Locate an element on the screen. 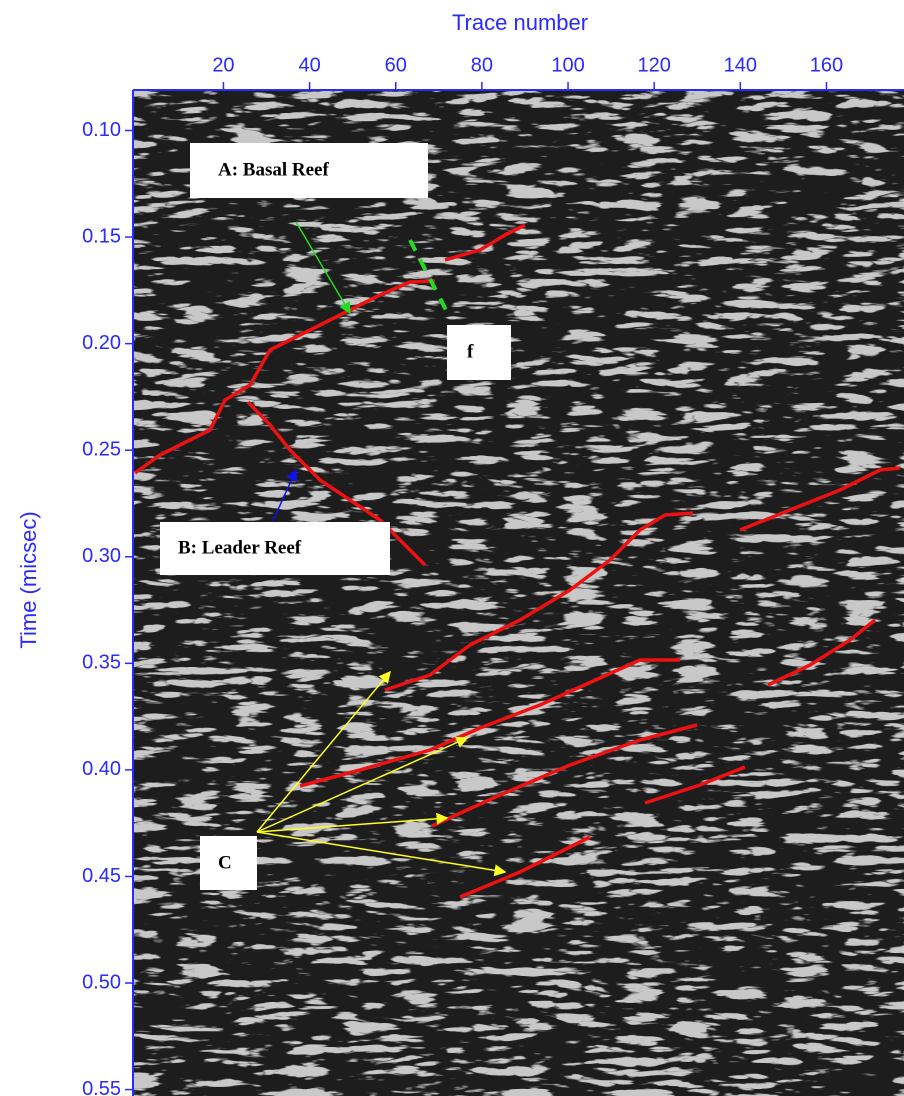  annotation: f is located at coordinates (470, 351).